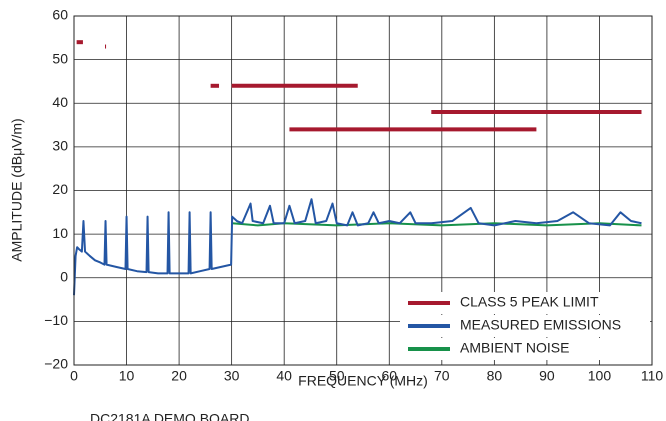 The width and height of the screenshot is (666, 421). I want to click on x-tick-label: 10, so click(127, 376).